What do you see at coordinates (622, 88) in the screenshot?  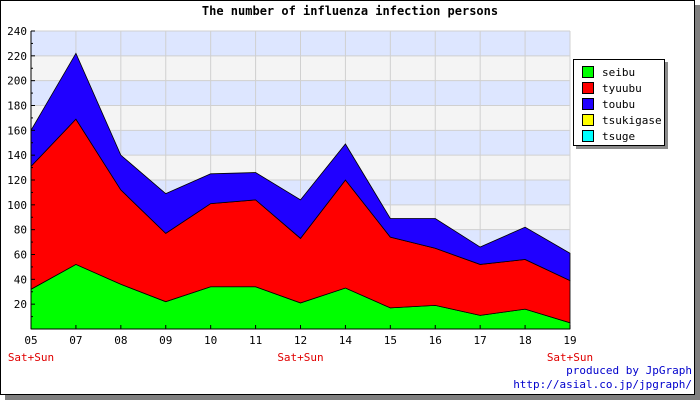 I see `legend-label: tyuubu` at bounding box center [622, 88].